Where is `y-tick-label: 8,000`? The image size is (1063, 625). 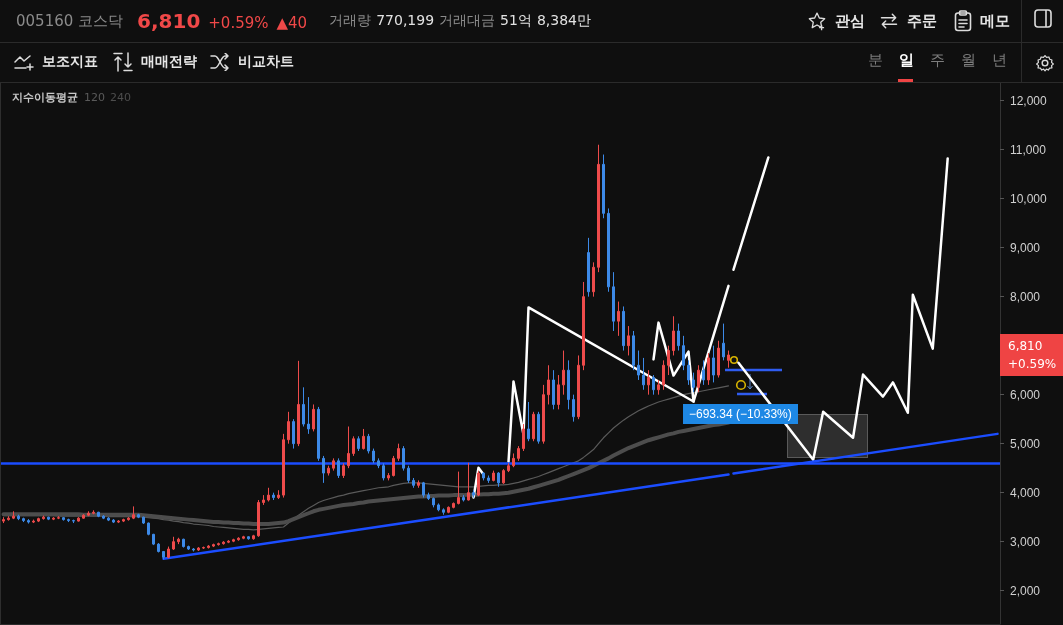
y-tick-label: 8,000 is located at coordinates (1025, 296).